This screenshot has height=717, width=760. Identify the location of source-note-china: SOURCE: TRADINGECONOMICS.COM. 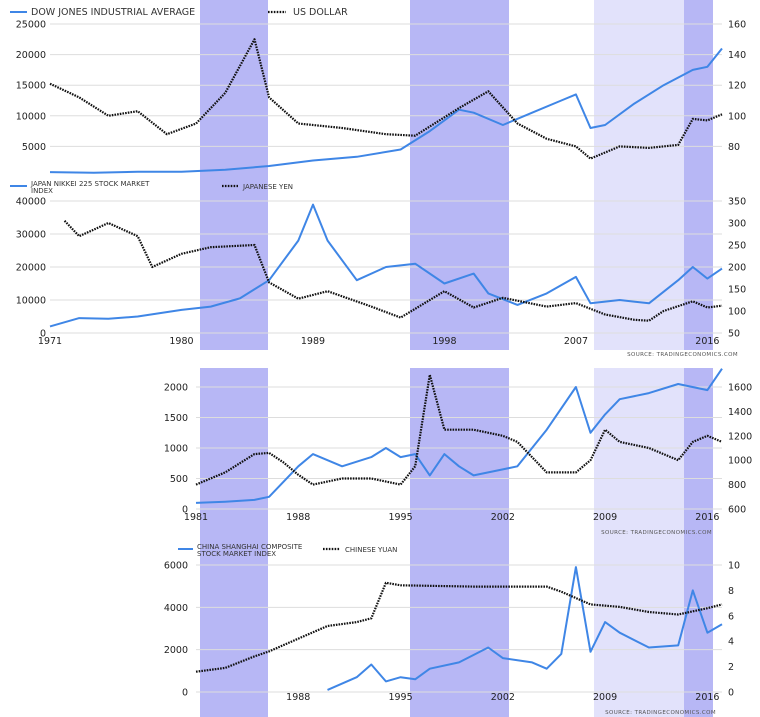
(660, 713).